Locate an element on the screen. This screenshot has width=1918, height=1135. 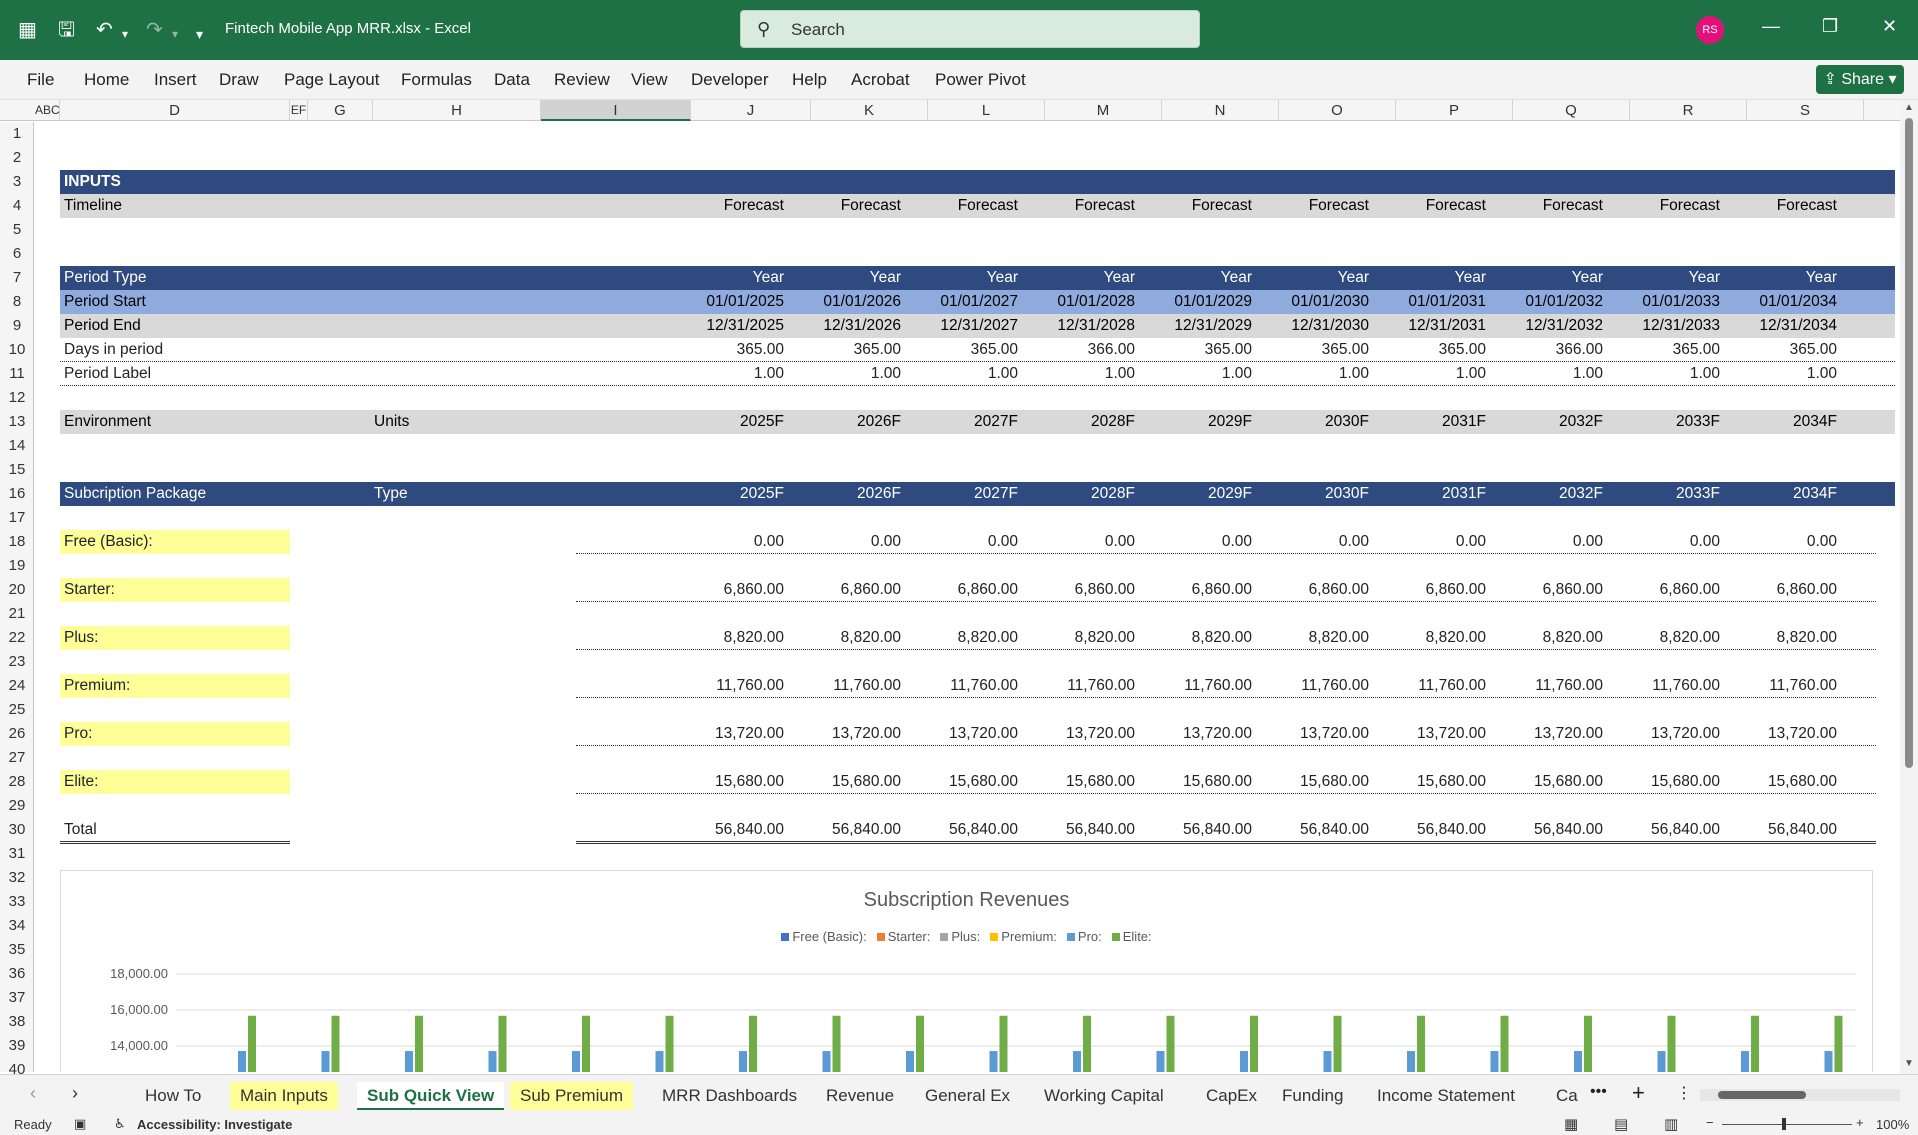
total-cell: 56,840.00 is located at coordinates (1685, 829).